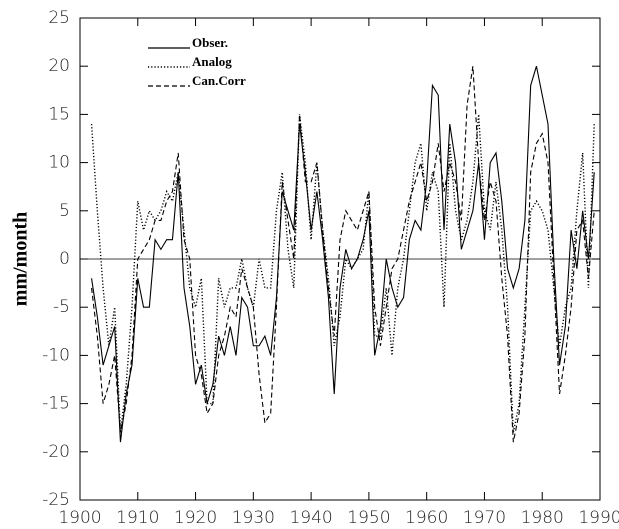  What do you see at coordinates (56, 404) in the screenshot?
I see `y-tick-label: -15` at bounding box center [56, 404].